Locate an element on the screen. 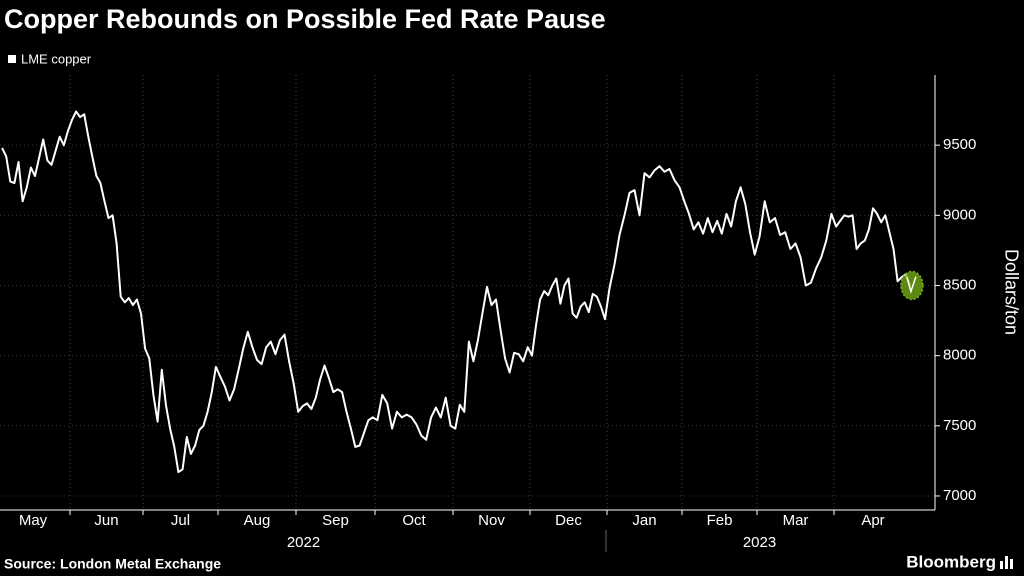 This screenshot has height=576, width=1024. y-axis-label: Dollars/ton is located at coordinates (1011, 292).